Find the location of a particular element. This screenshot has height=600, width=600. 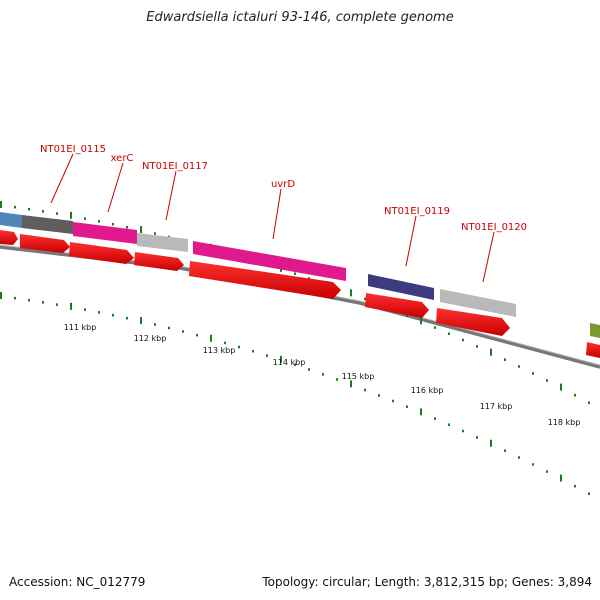

gene-label-xerc: xerC is located at coordinates (120, 183).